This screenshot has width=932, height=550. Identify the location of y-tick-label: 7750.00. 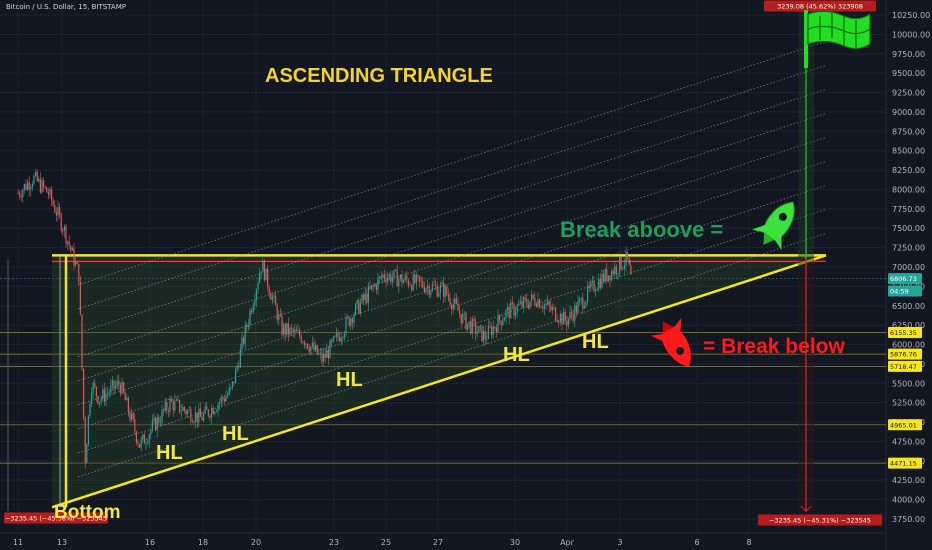
(908, 209).